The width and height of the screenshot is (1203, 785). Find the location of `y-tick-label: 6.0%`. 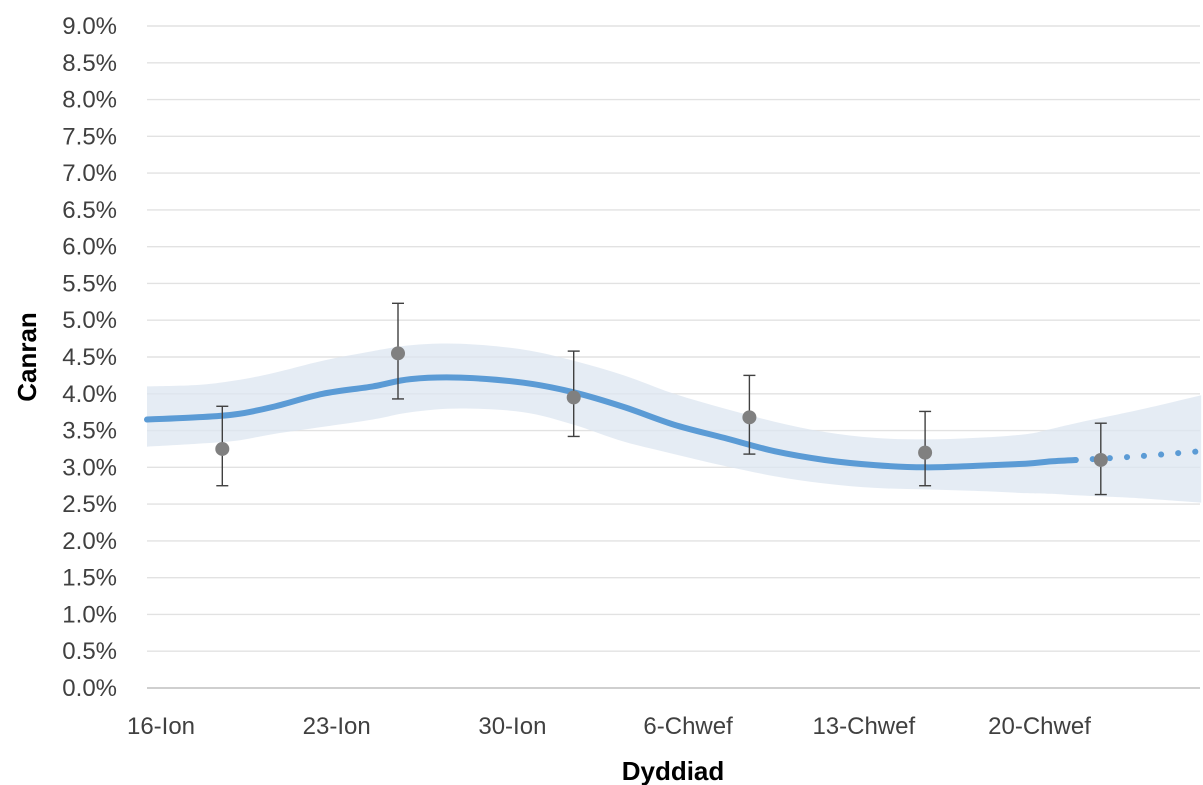

y-tick-label: 6.0% is located at coordinates (89, 247).